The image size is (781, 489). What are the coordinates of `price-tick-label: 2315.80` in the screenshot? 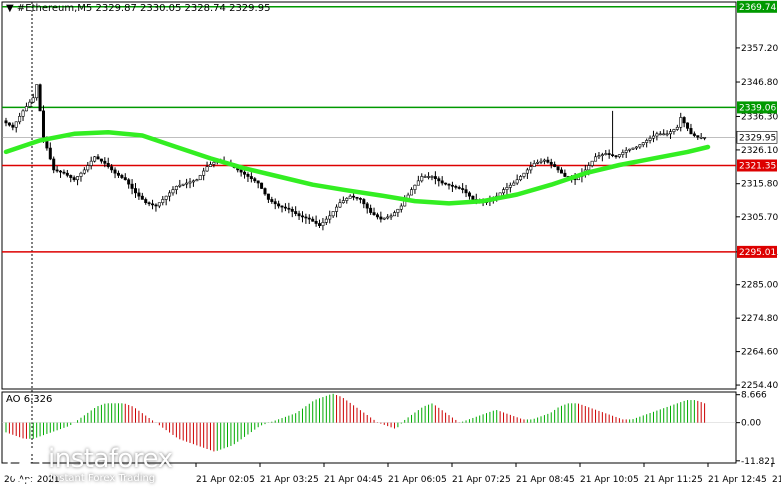 It's located at (759, 185).